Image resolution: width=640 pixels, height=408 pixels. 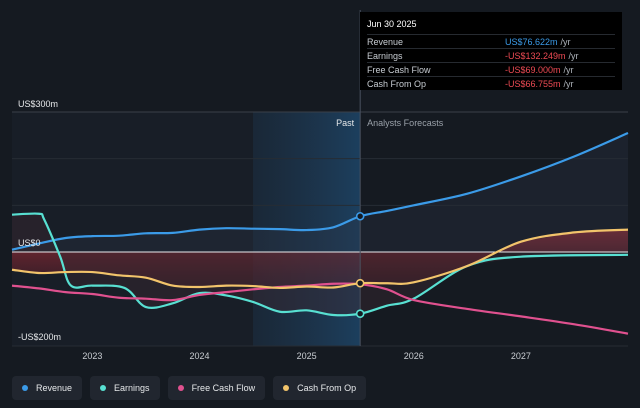 I want to click on cash-from-op-line, so click(x=320, y=259).